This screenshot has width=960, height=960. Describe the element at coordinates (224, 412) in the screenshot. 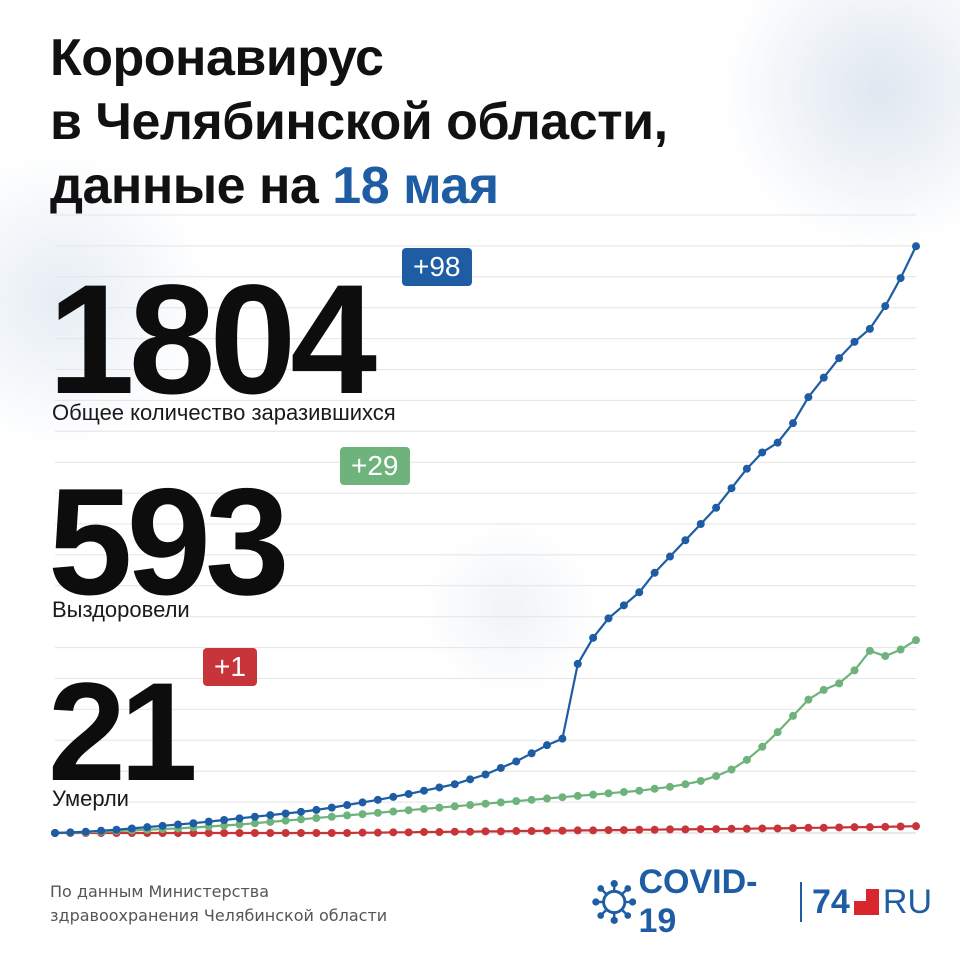

I see `total-cases-label: Общее количество заразившихся` at that location.